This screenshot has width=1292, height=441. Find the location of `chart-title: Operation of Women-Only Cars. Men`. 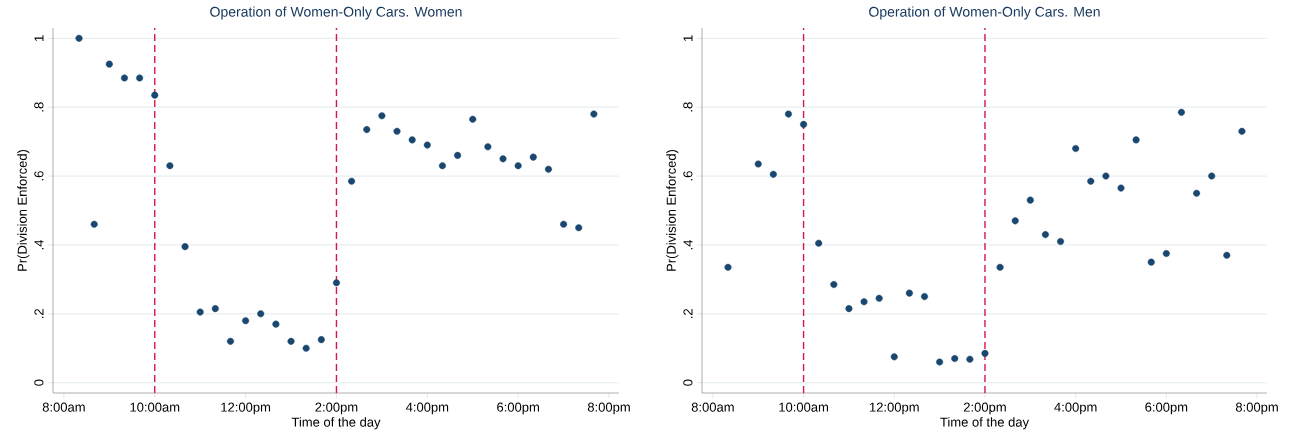

chart-title: Operation of Women-Only Cars. Men is located at coordinates (984, 13).